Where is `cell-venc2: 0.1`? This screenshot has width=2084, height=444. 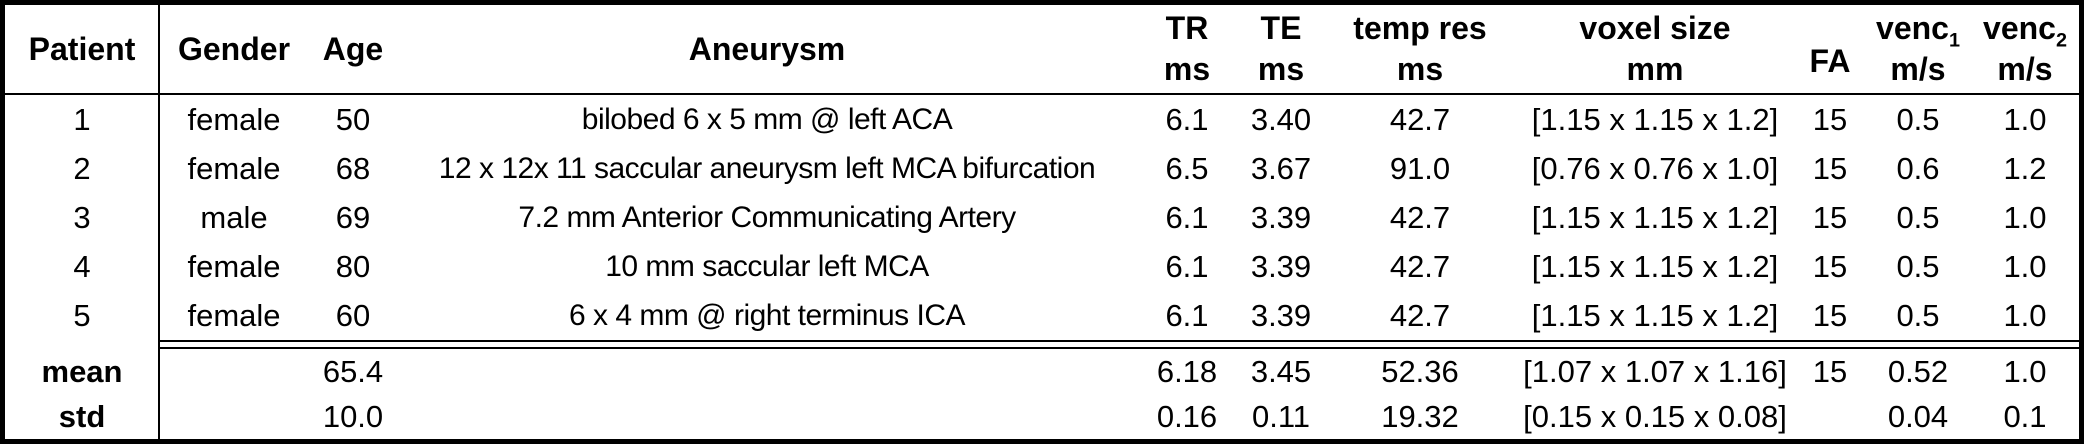 cell-venc2: 0.1 is located at coordinates (2025, 416).